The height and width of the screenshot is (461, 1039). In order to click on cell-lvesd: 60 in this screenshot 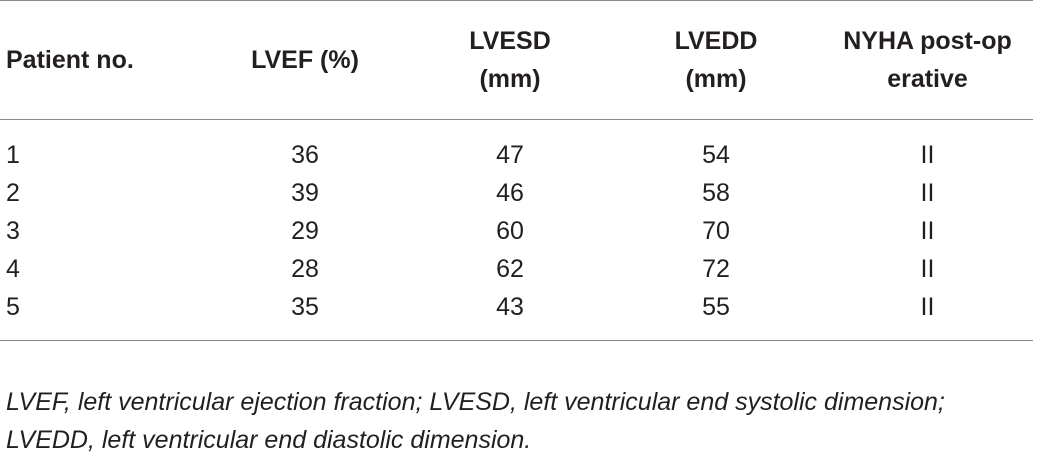, I will do `click(510, 231)`.